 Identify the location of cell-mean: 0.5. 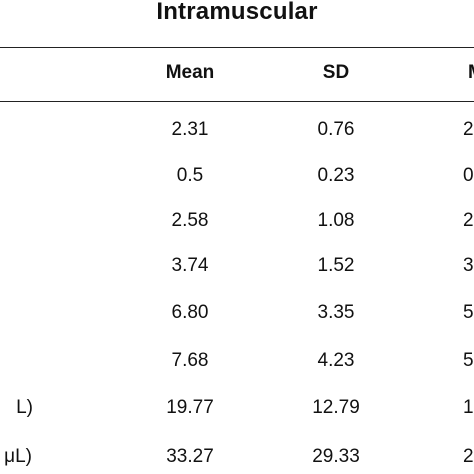
(190, 175).